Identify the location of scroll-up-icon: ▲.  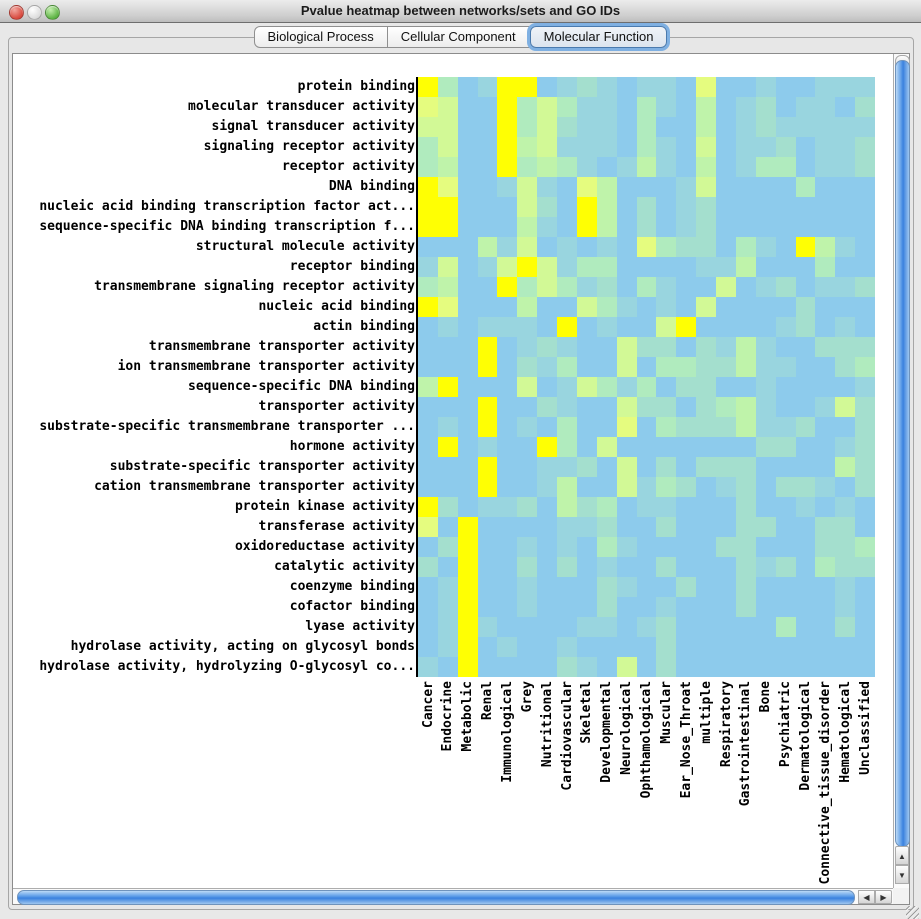
(902, 855).